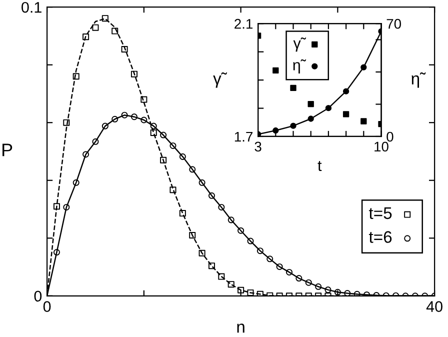  Describe the element at coordinates (419, 80) in the screenshot. I see `y2-axis-title: η̃` at that location.